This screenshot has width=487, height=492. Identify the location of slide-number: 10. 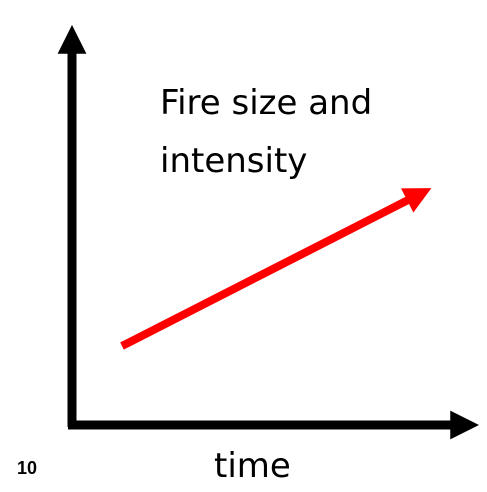
(27, 468).